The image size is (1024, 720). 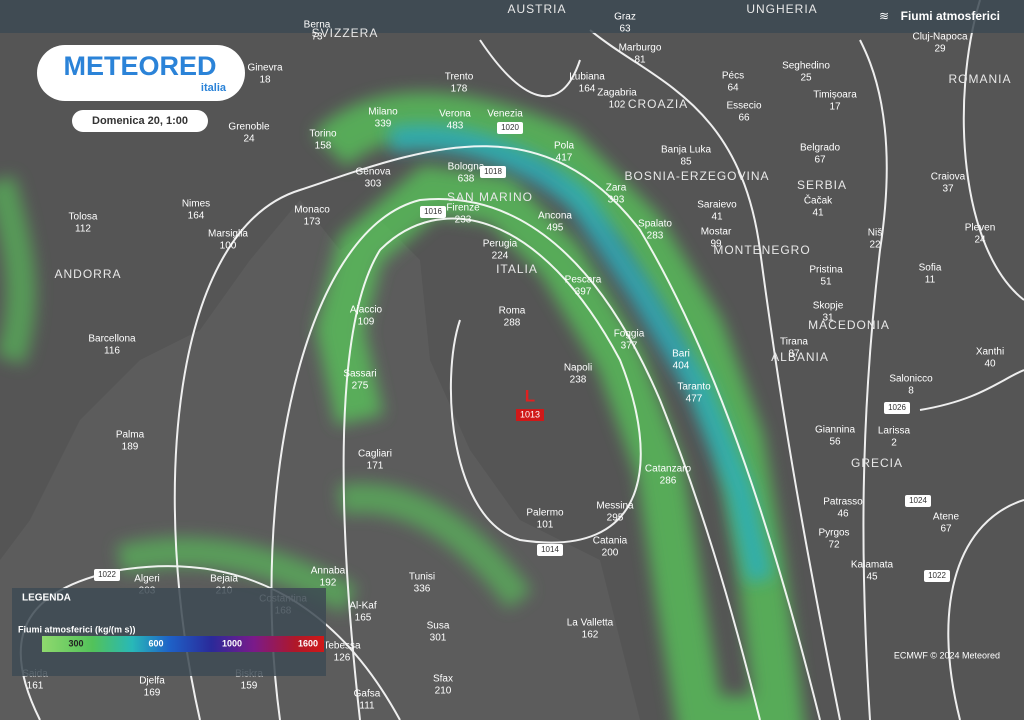 What do you see at coordinates (590, 635) in the screenshot?
I see `city-value: 162` at bounding box center [590, 635].